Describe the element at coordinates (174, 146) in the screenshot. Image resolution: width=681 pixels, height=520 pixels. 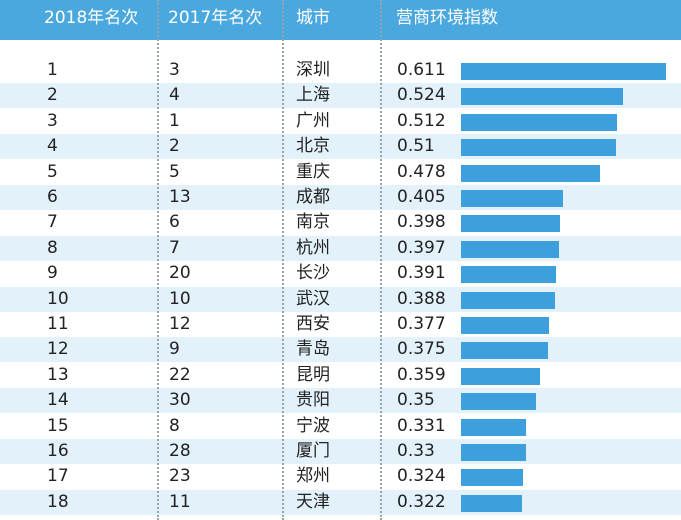
I see `rank-2017-cell: 2` at that location.